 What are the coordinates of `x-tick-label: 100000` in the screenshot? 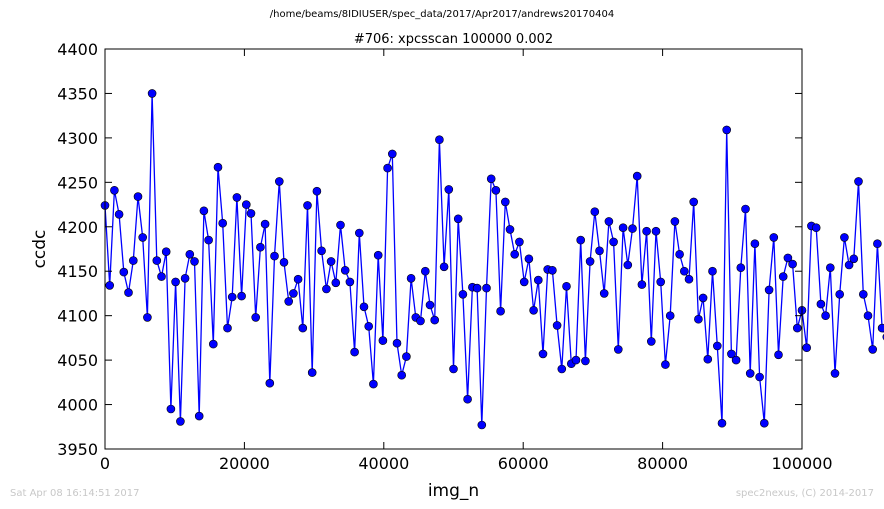 It's located at (801, 463).